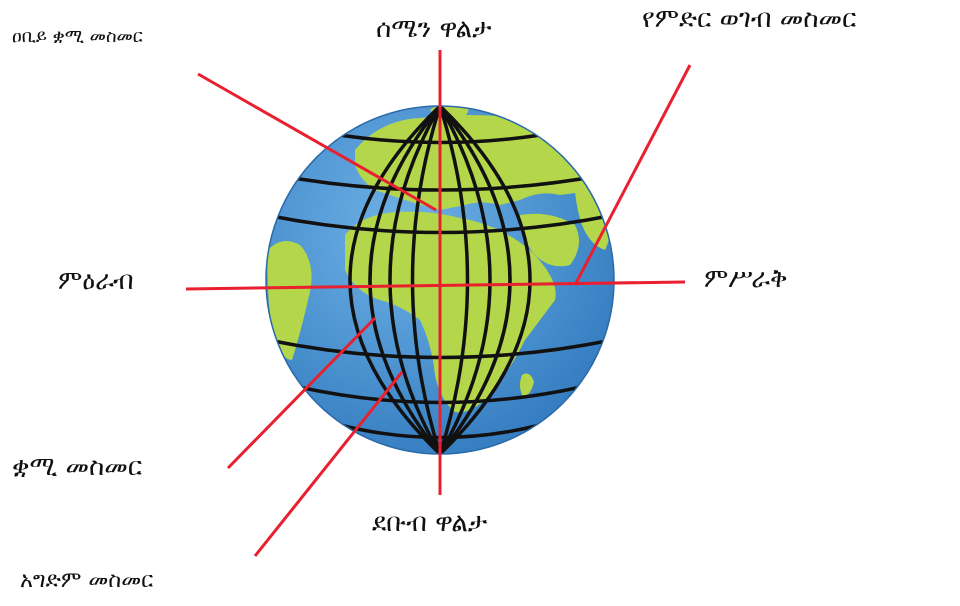  What do you see at coordinates (430, 523) in the screenshot?
I see `south-pole-label: ደቡብ ዋልታ` at bounding box center [430, 523].